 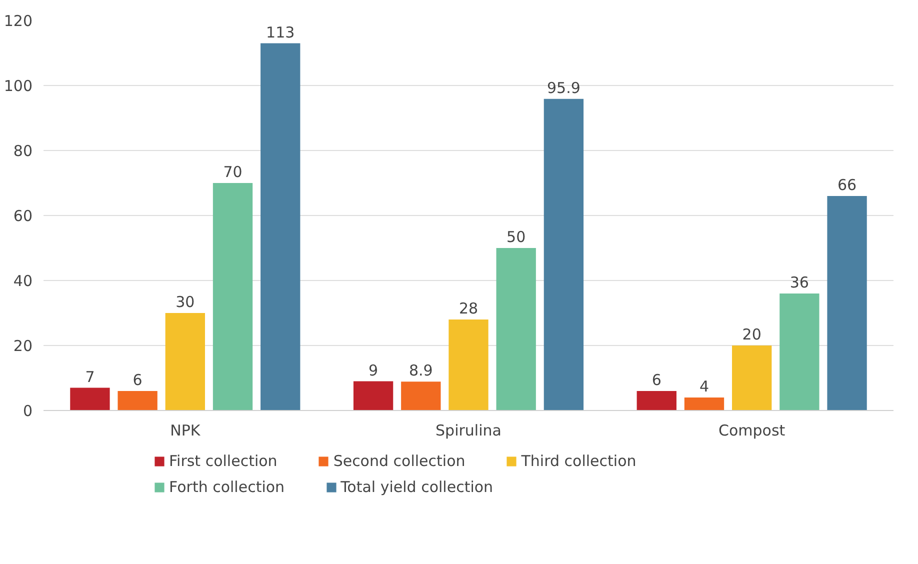 What do you see at coordinates (799, 283) in the screenshot?
I see `data-label: 36` at bounding box center [799, 283].